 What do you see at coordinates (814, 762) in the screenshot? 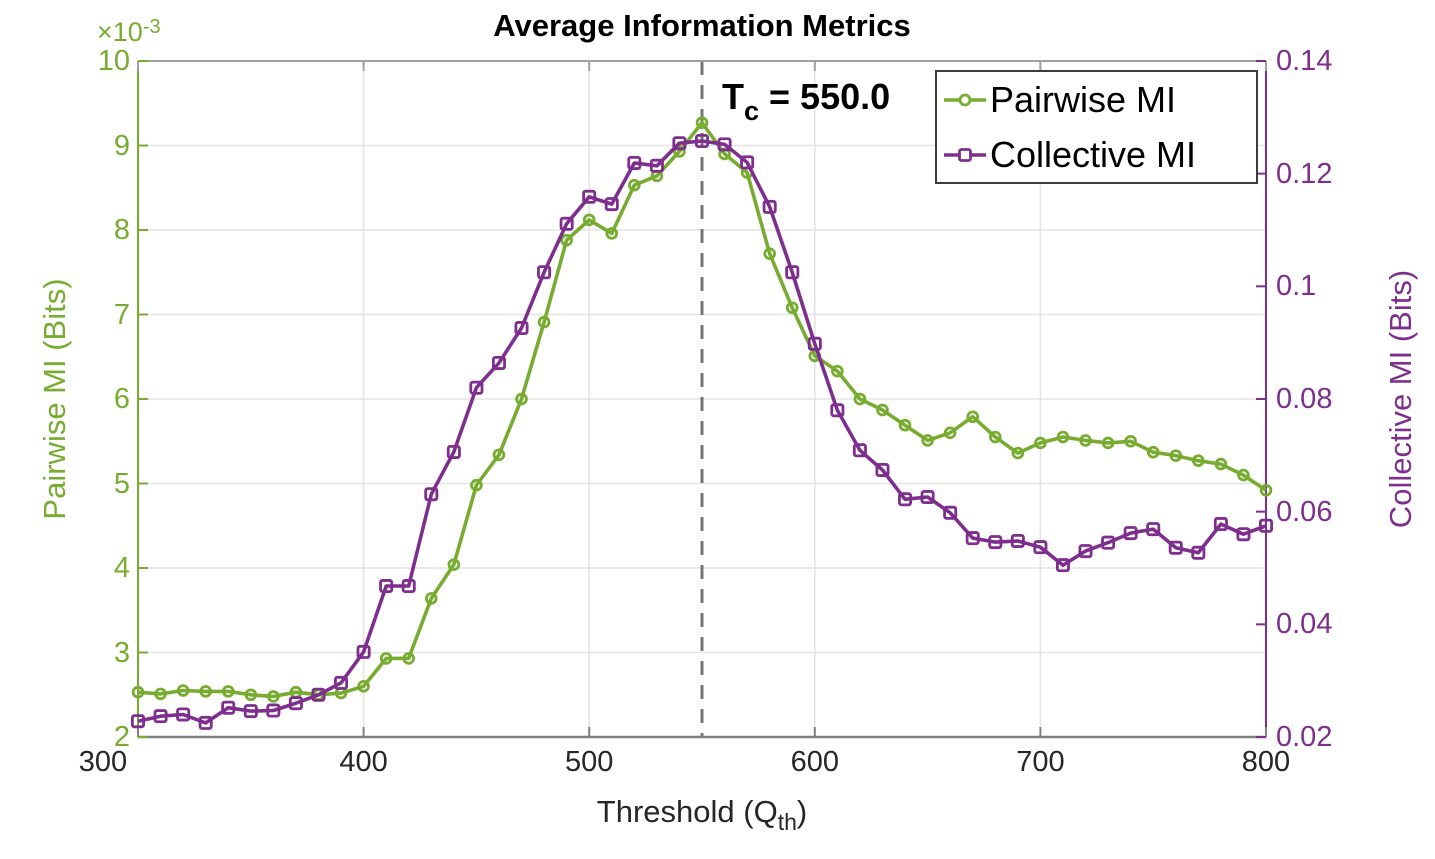
I see `x-tick-label: 600` at bounding box center [814, 762].